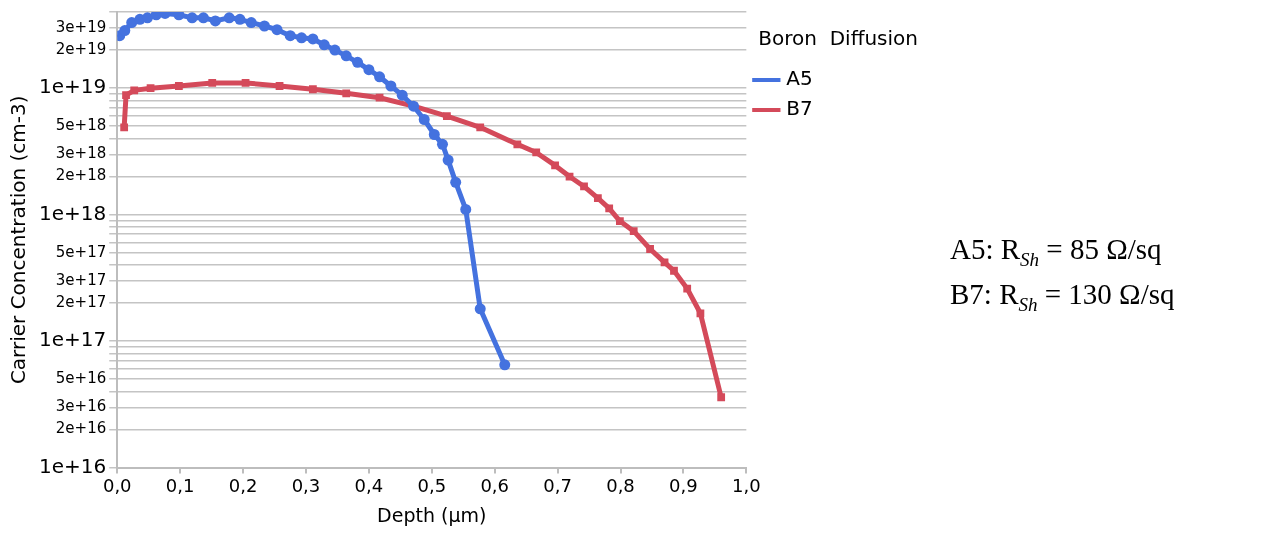 This screenshot has width=1263, height=536. What do you see at coordinates (18, 240) in the screenshot?
I see `y-axis-title: Carrier Concentration (cm-3)` at bounding box center [18, 240].